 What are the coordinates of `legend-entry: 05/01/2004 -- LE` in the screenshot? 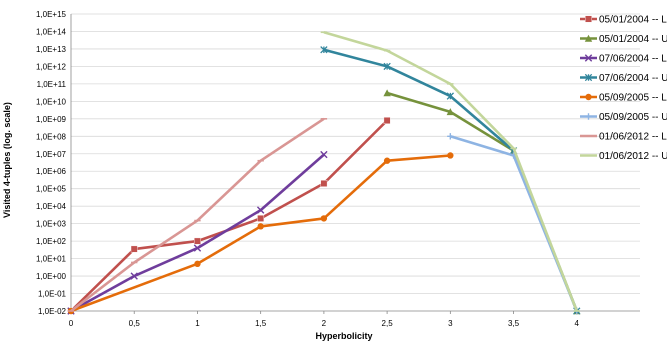 It's located at (623, 20).